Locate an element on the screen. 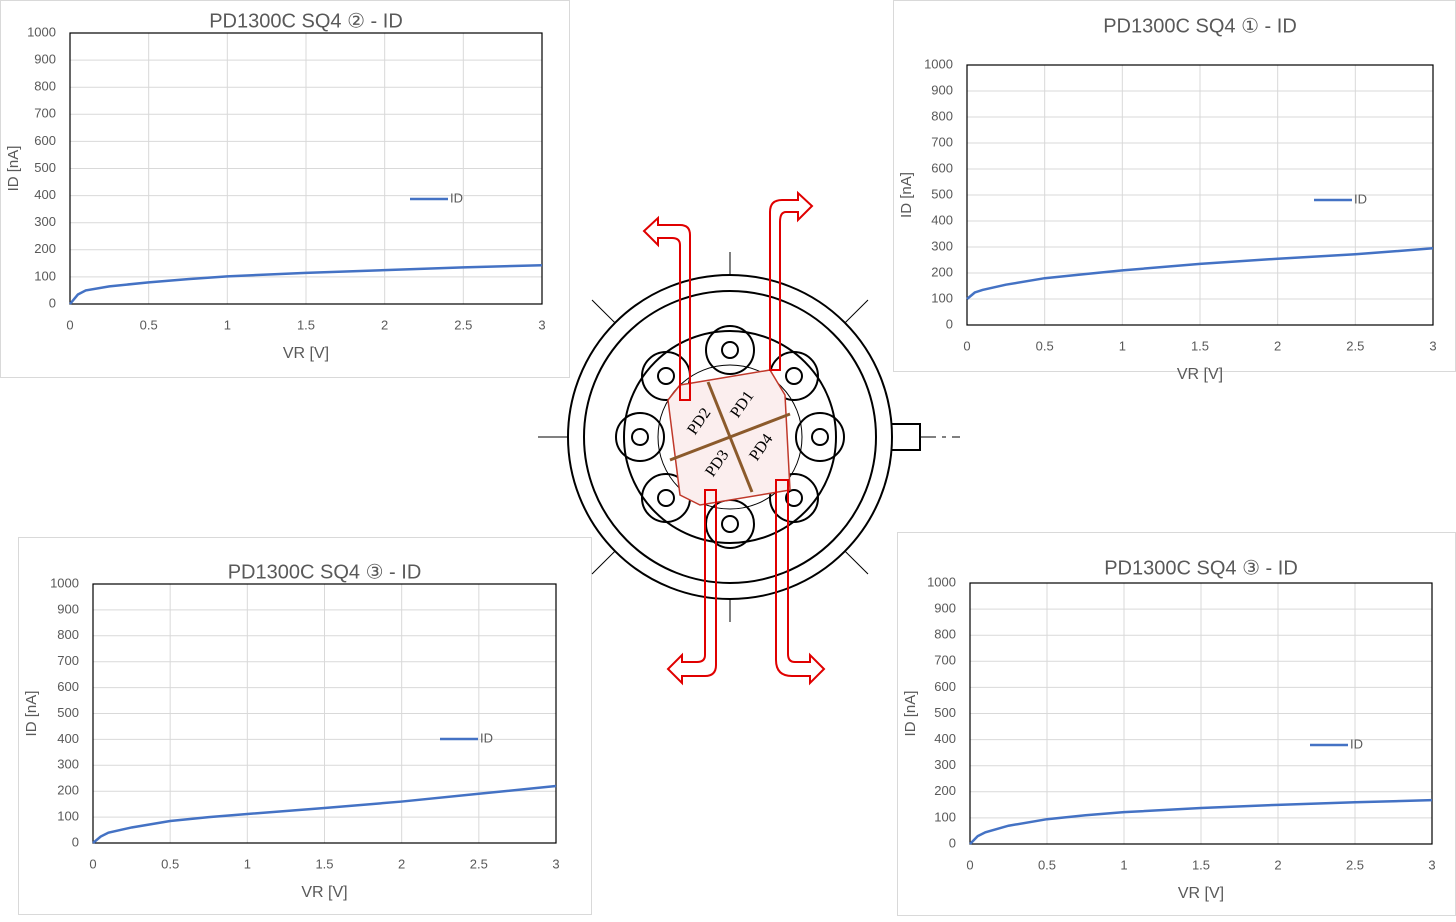 Image resolution: width=1456 pixels, height=922 pixels. arrows is located at coordinates (734, 438).